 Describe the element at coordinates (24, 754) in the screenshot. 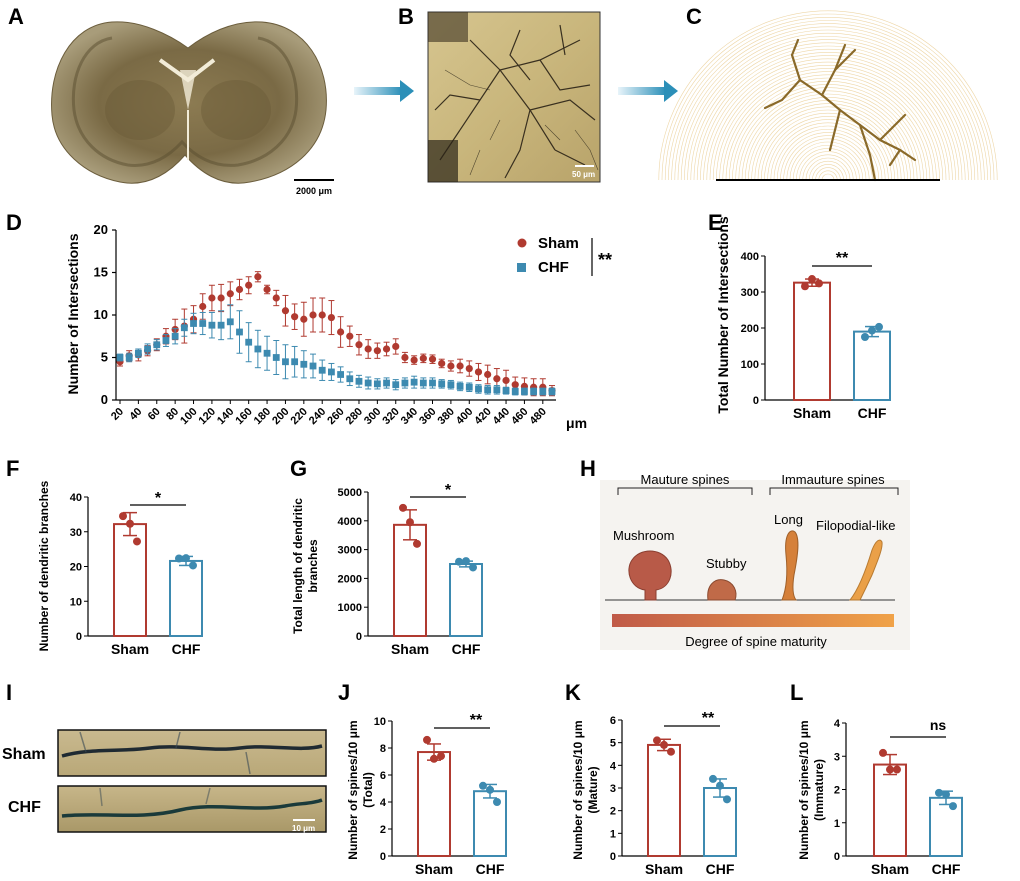

I see `panel-i-sham-label: Sham` at that location.